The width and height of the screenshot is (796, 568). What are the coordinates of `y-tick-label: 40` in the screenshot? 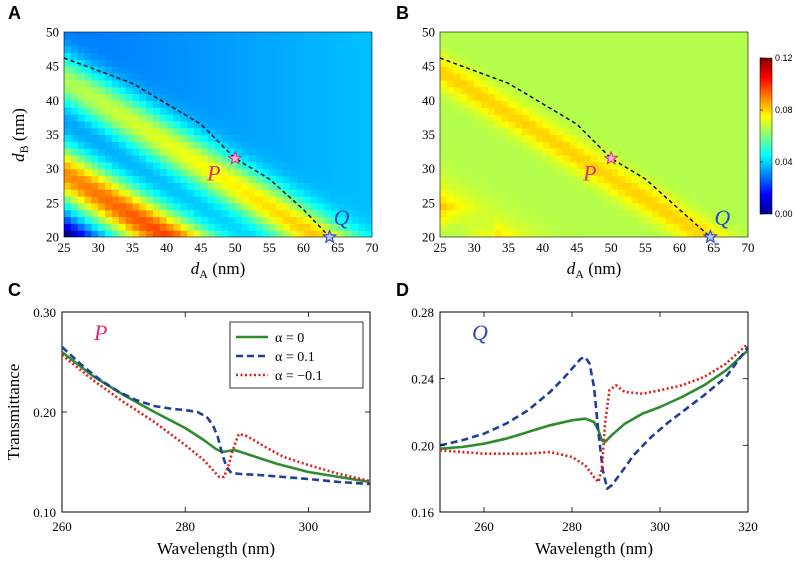 It's located at (428, 100).